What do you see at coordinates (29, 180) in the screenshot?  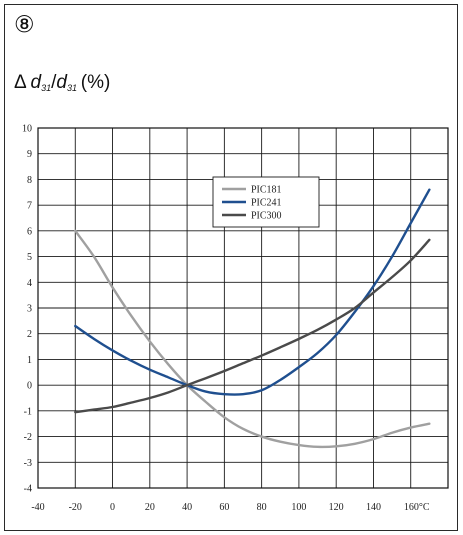 I see `y-tick-label: 8` at bounding box center [29, 180].